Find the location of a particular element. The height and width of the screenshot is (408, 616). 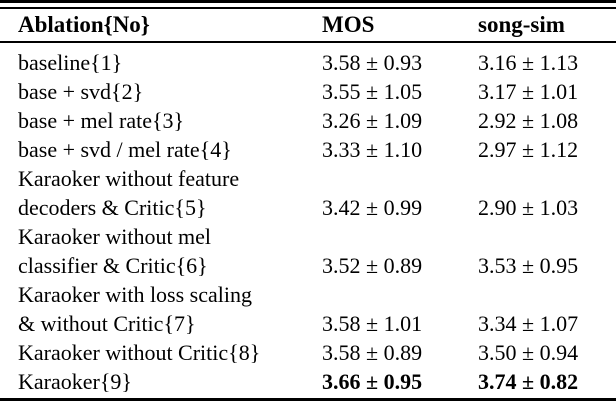

mos-value: 3.52 ± 0.89 is located at coordinates (372, 265).